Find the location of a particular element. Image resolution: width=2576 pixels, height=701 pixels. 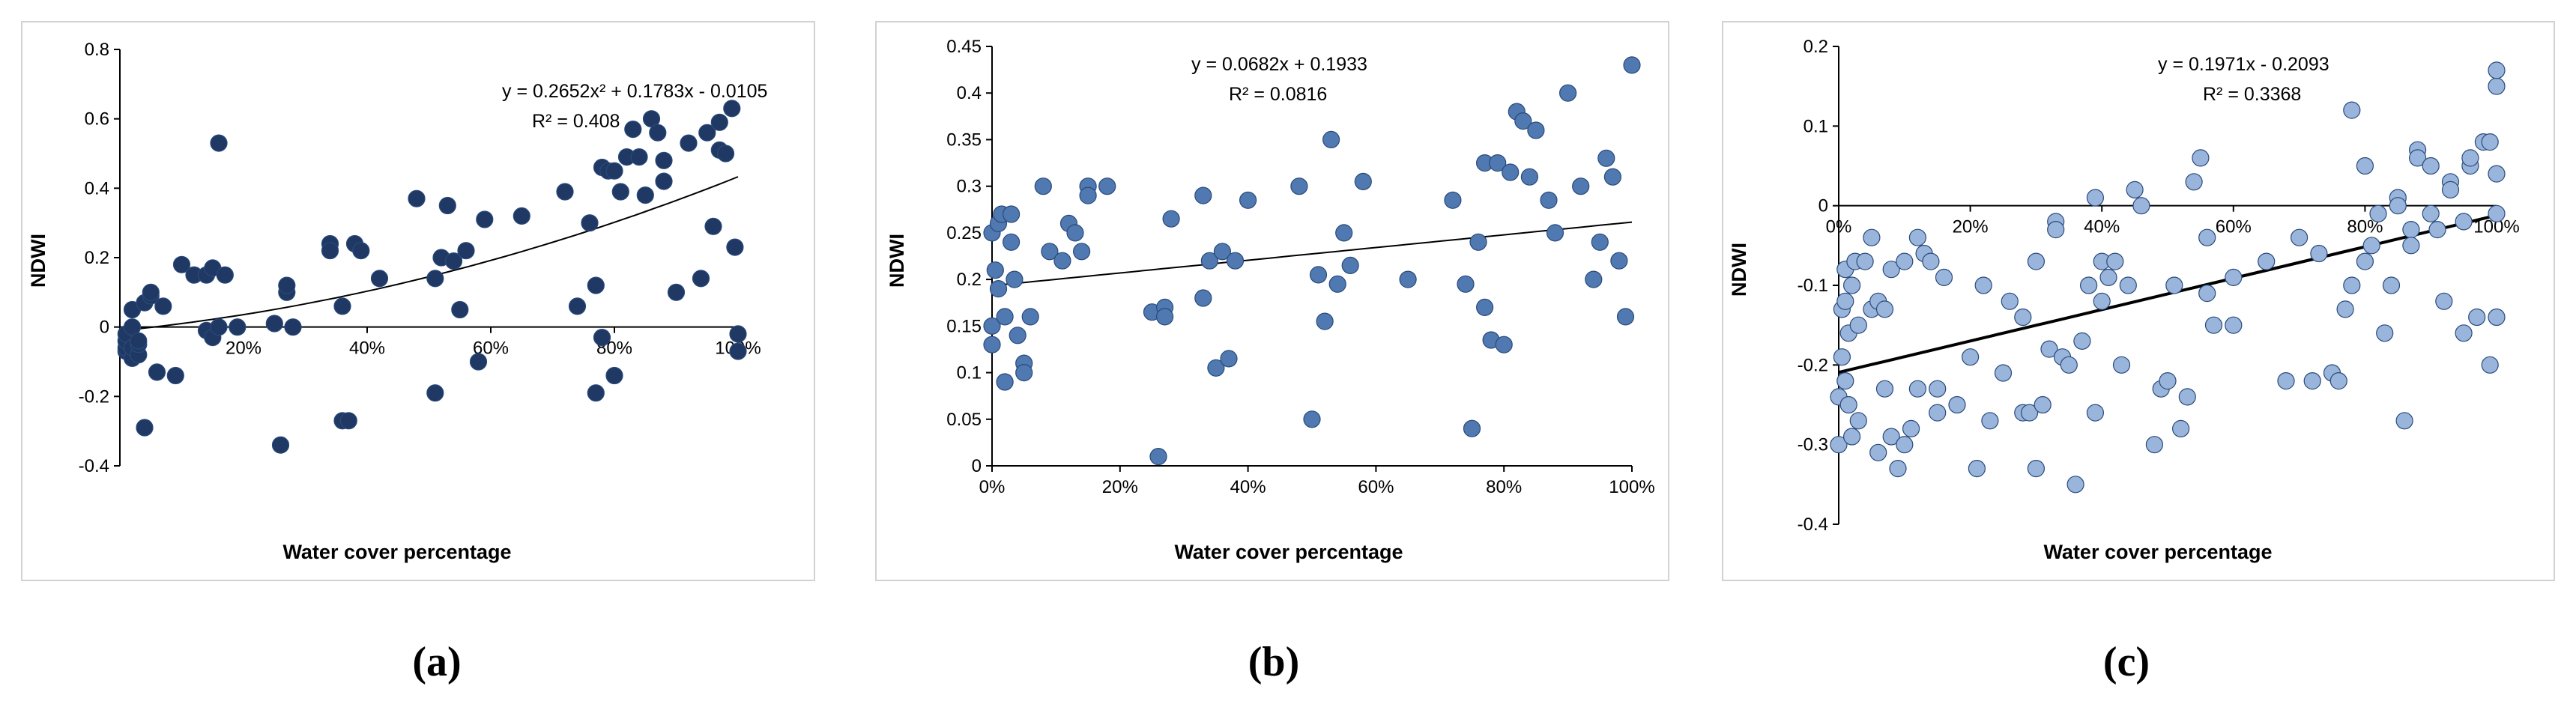

x-tick-label-b: 0% is located at coordinates (992, 487).